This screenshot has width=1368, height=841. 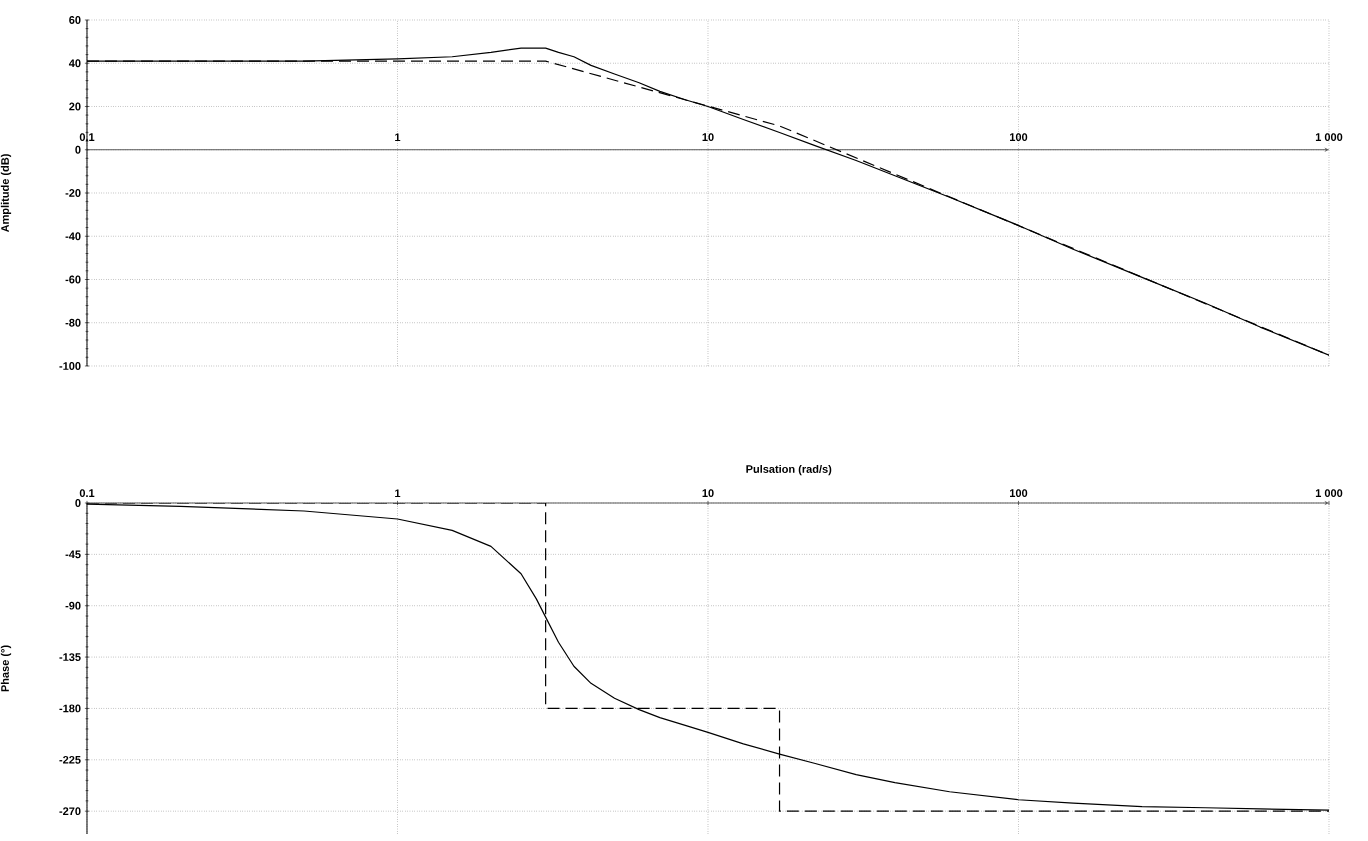 I want to click on y-tick-label: -90, so click(x=73, y=605).